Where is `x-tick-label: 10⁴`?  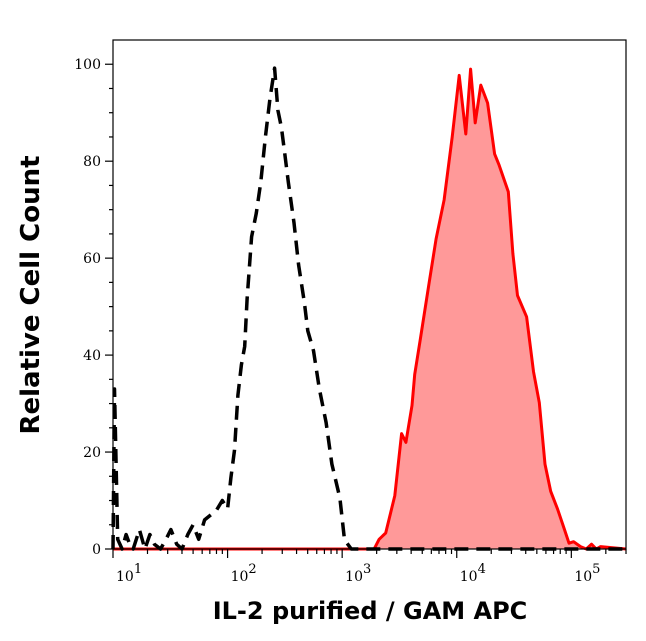 x-tick-label: 10⁴ is located at coordinates (473, 573).